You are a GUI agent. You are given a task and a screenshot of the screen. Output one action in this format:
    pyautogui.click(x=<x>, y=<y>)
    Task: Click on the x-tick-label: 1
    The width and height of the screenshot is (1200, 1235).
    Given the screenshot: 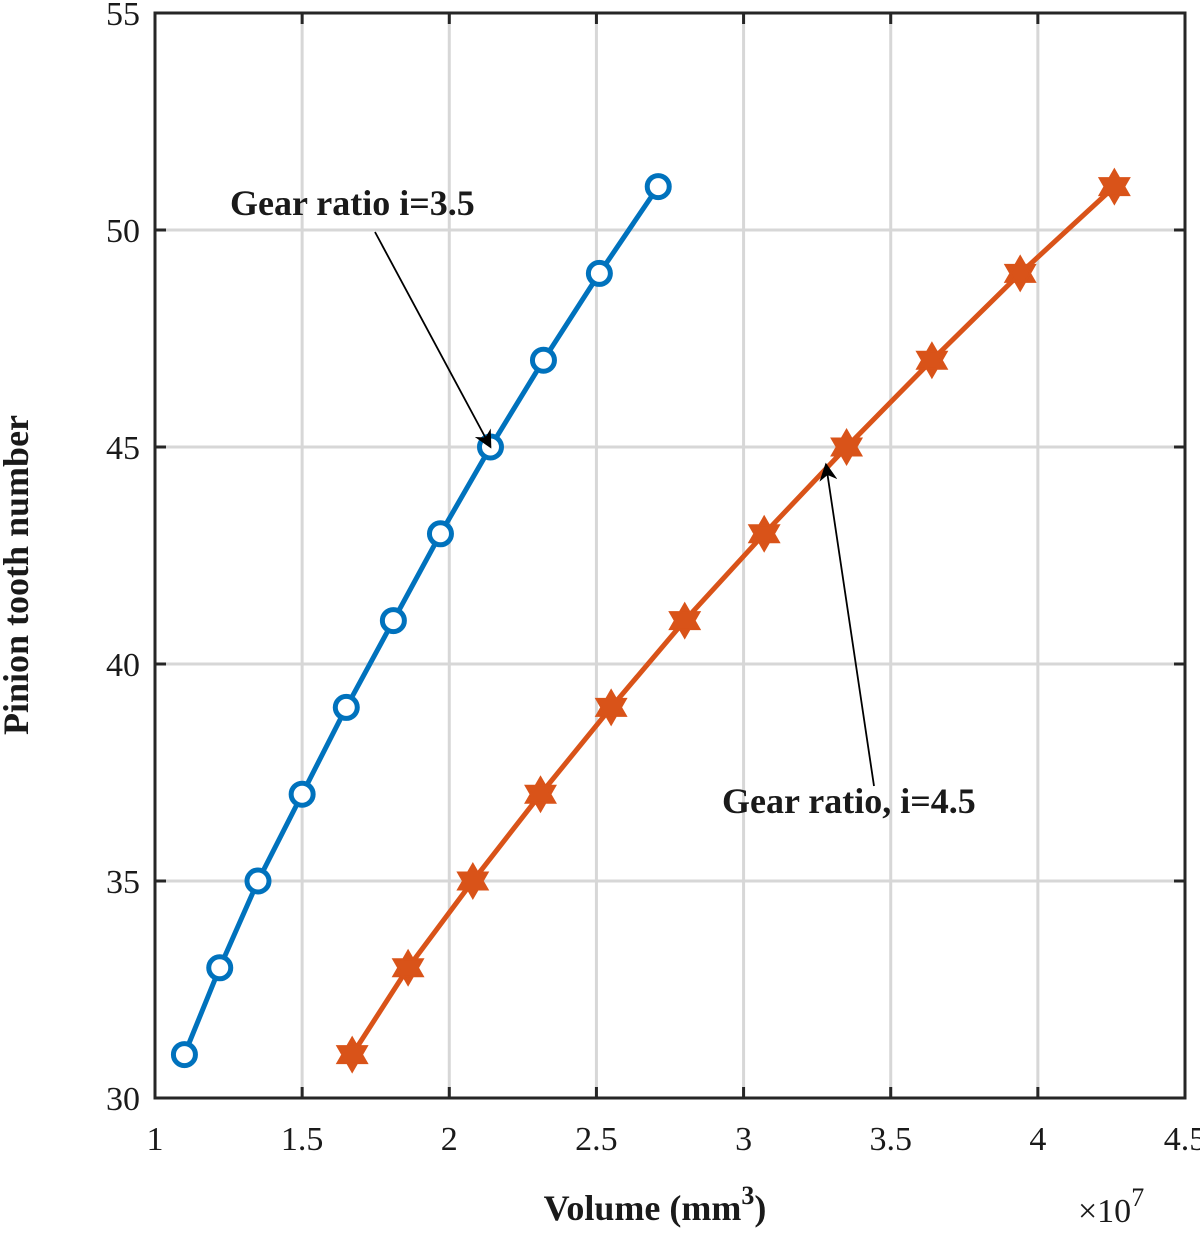 What is the action you would take?
    pyautogui.click(x=155, y=1139)
    